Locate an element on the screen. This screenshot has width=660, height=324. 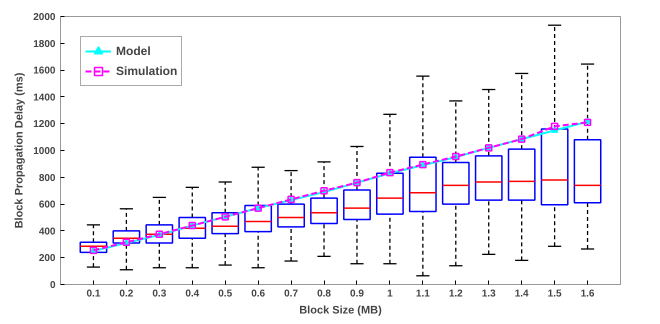
x-tick-label: 0.6 is located at coordinates (258, 294).